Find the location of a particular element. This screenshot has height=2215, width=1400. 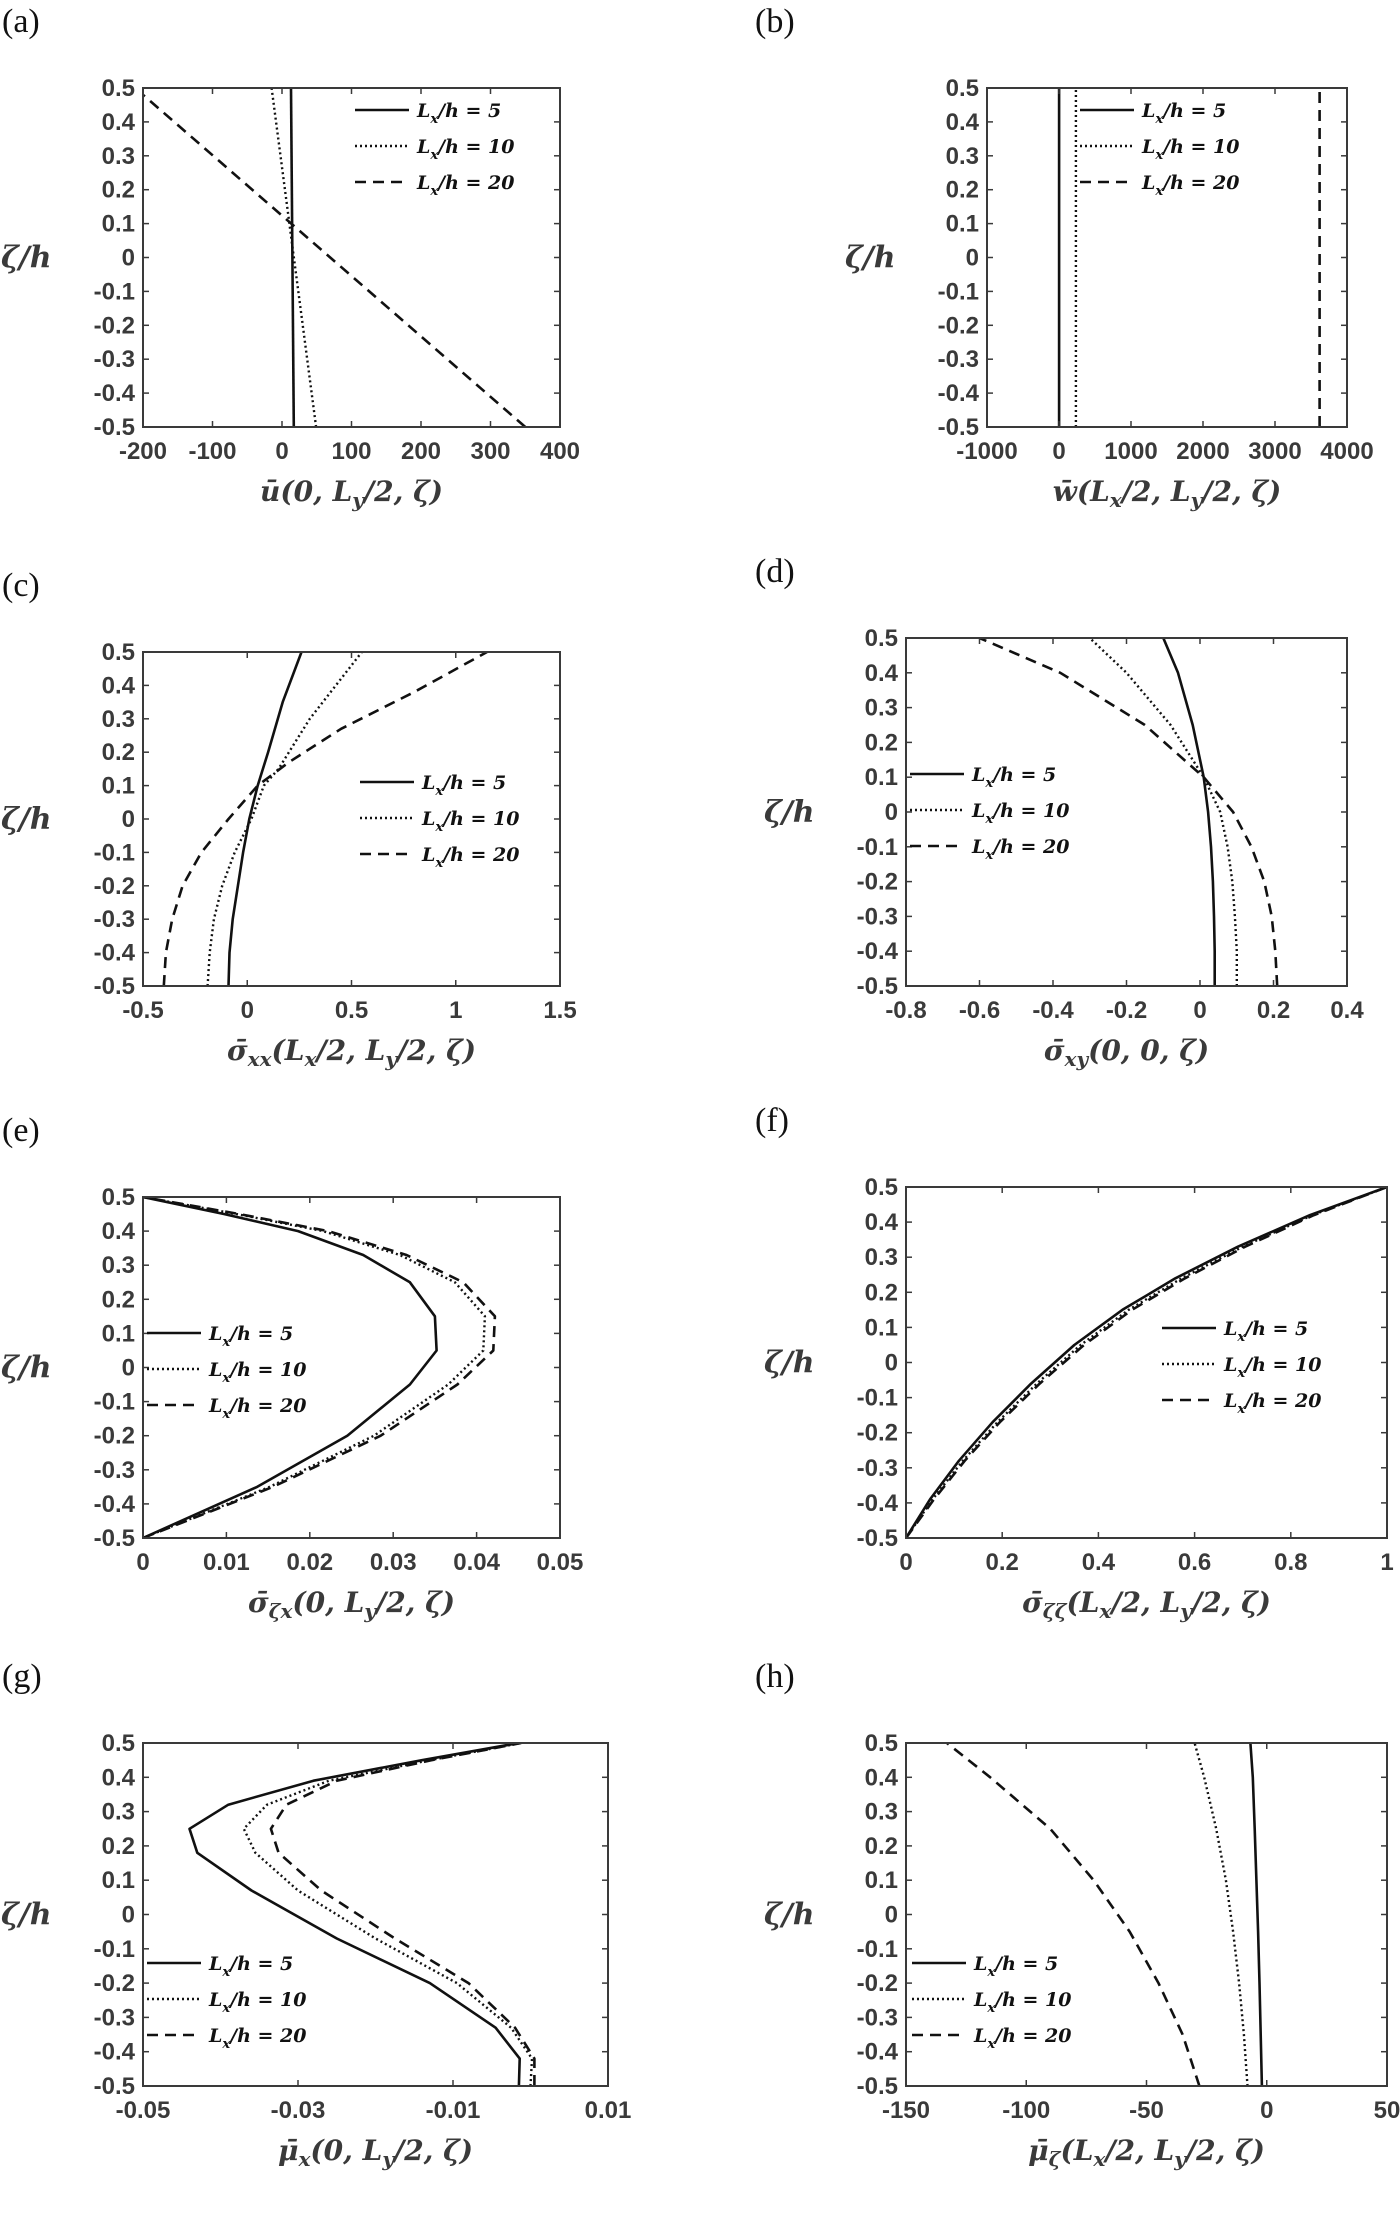

x-axis-label: ū(0, Ly​/2, ζ) is located at coordinates (351, 493).